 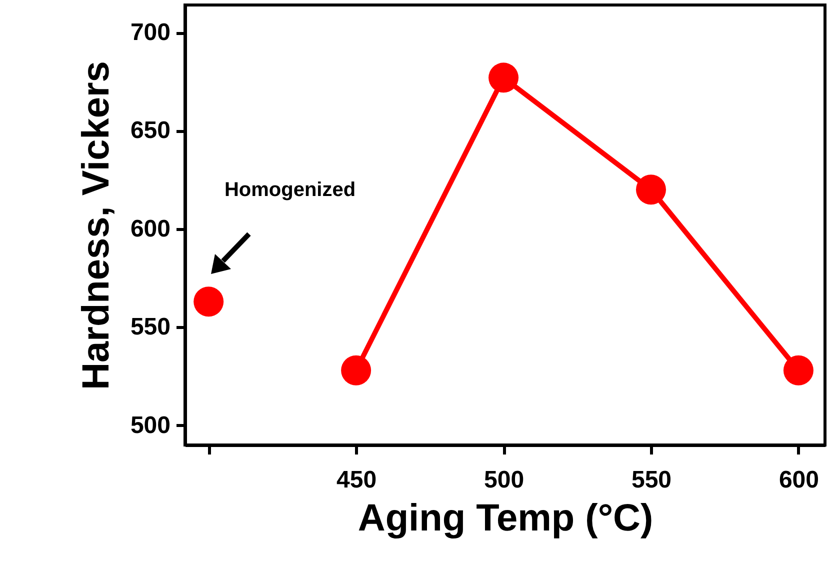 I want to click on x-tick-label: 500, so click(x=504, y=480).